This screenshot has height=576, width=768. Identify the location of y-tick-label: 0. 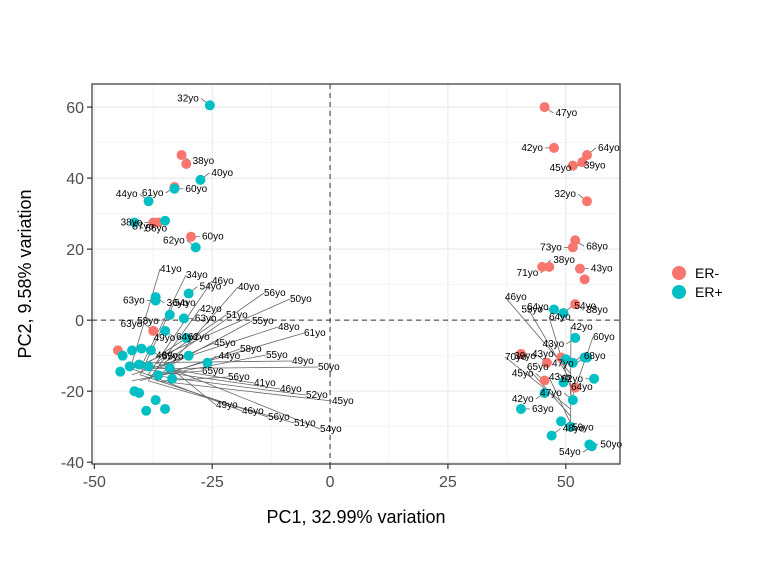
(79, 321).